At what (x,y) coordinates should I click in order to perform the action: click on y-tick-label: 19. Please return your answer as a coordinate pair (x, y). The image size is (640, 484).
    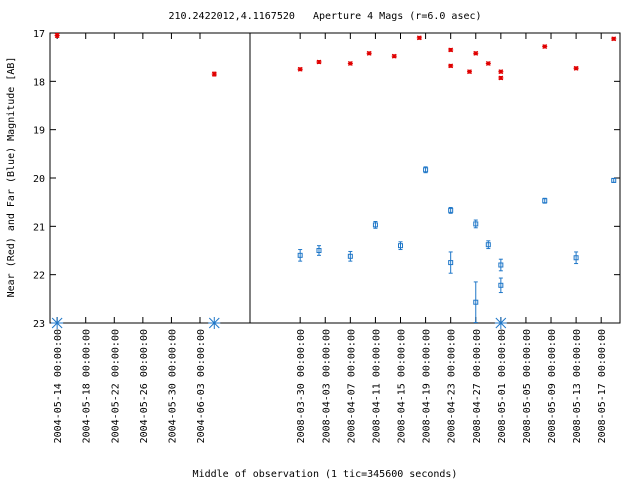
    Looking at the image, I should click on (39, 131).